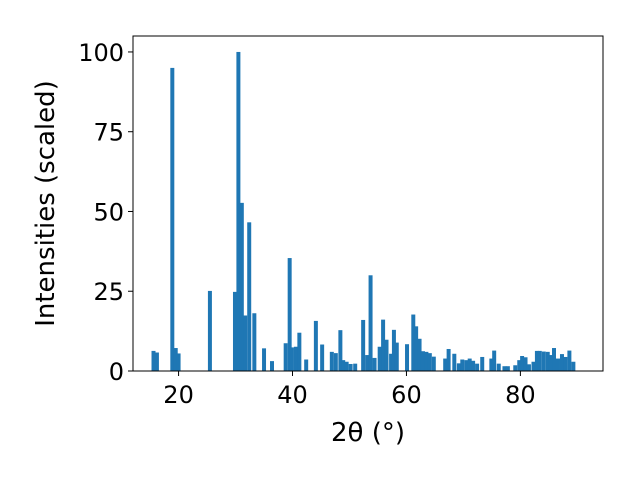 The image size is (640, 480). What do you see at coordinates (101, 53) in the screenshot?
I see `y-tick-label: 100` at bounding box center [101, 53].